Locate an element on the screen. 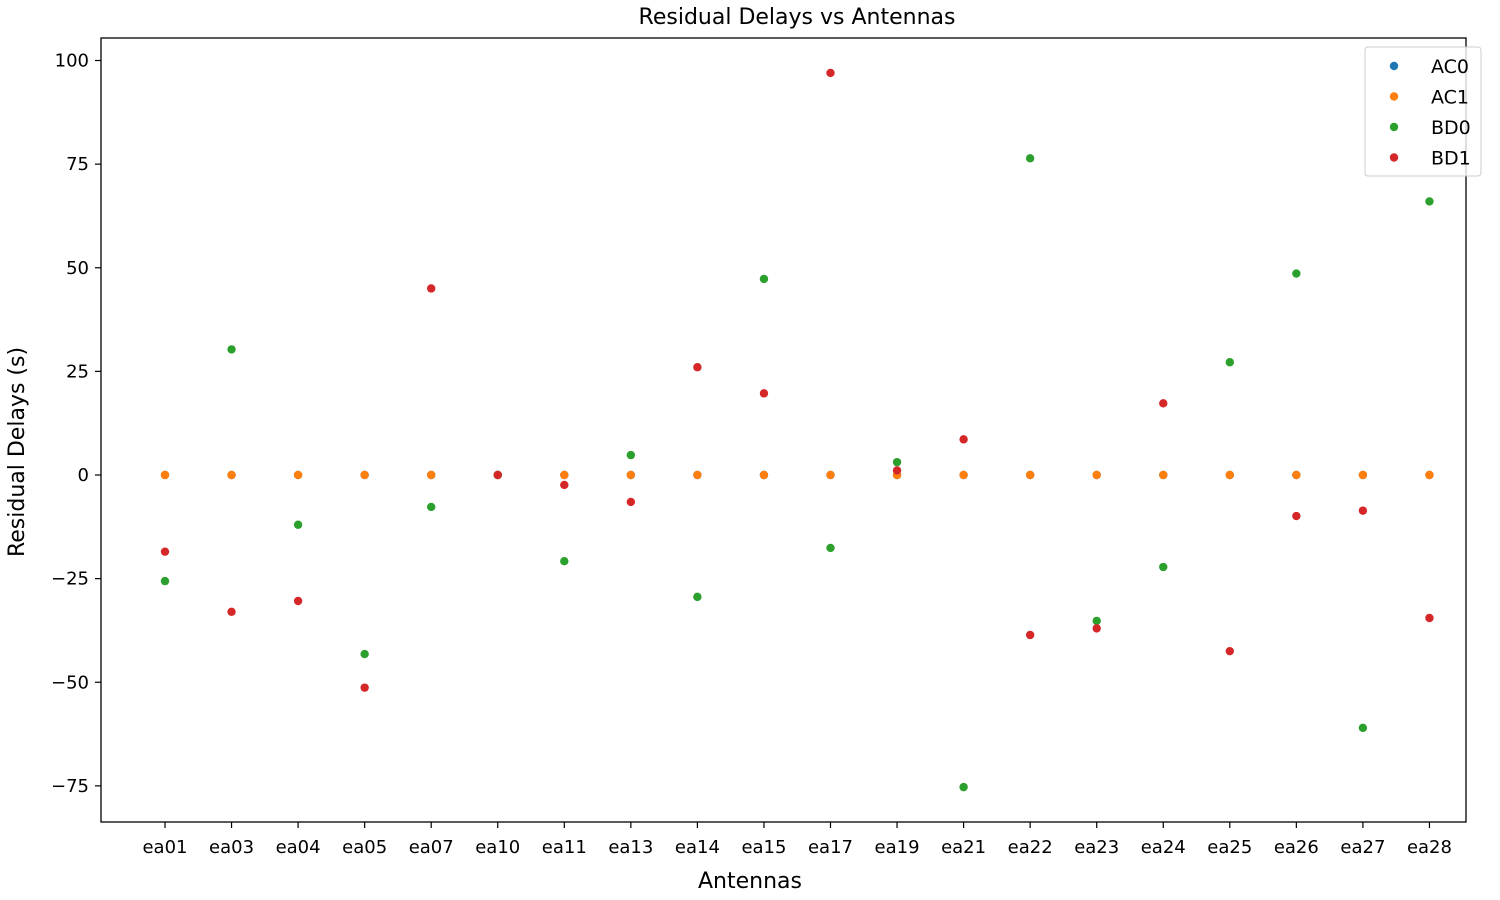 The height and width of the screenshot is (900, 1500). x-tick-label: ea10 is located at coordinates (497, 847).